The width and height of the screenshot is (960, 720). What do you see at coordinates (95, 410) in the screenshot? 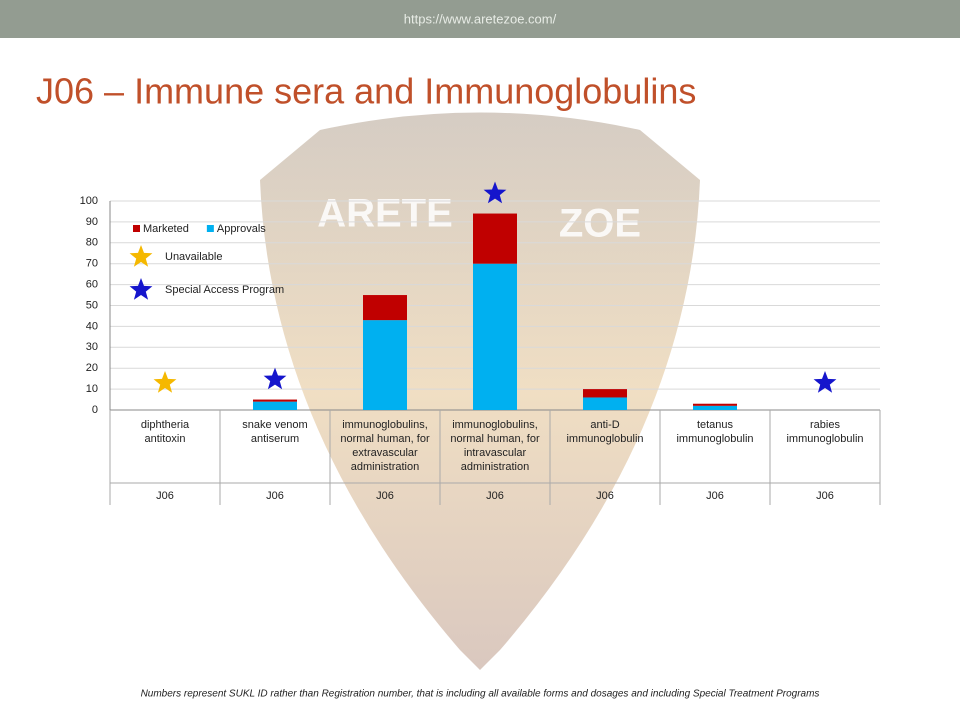
I see `y-tick-label: 0` at bounding box center [95, 410].